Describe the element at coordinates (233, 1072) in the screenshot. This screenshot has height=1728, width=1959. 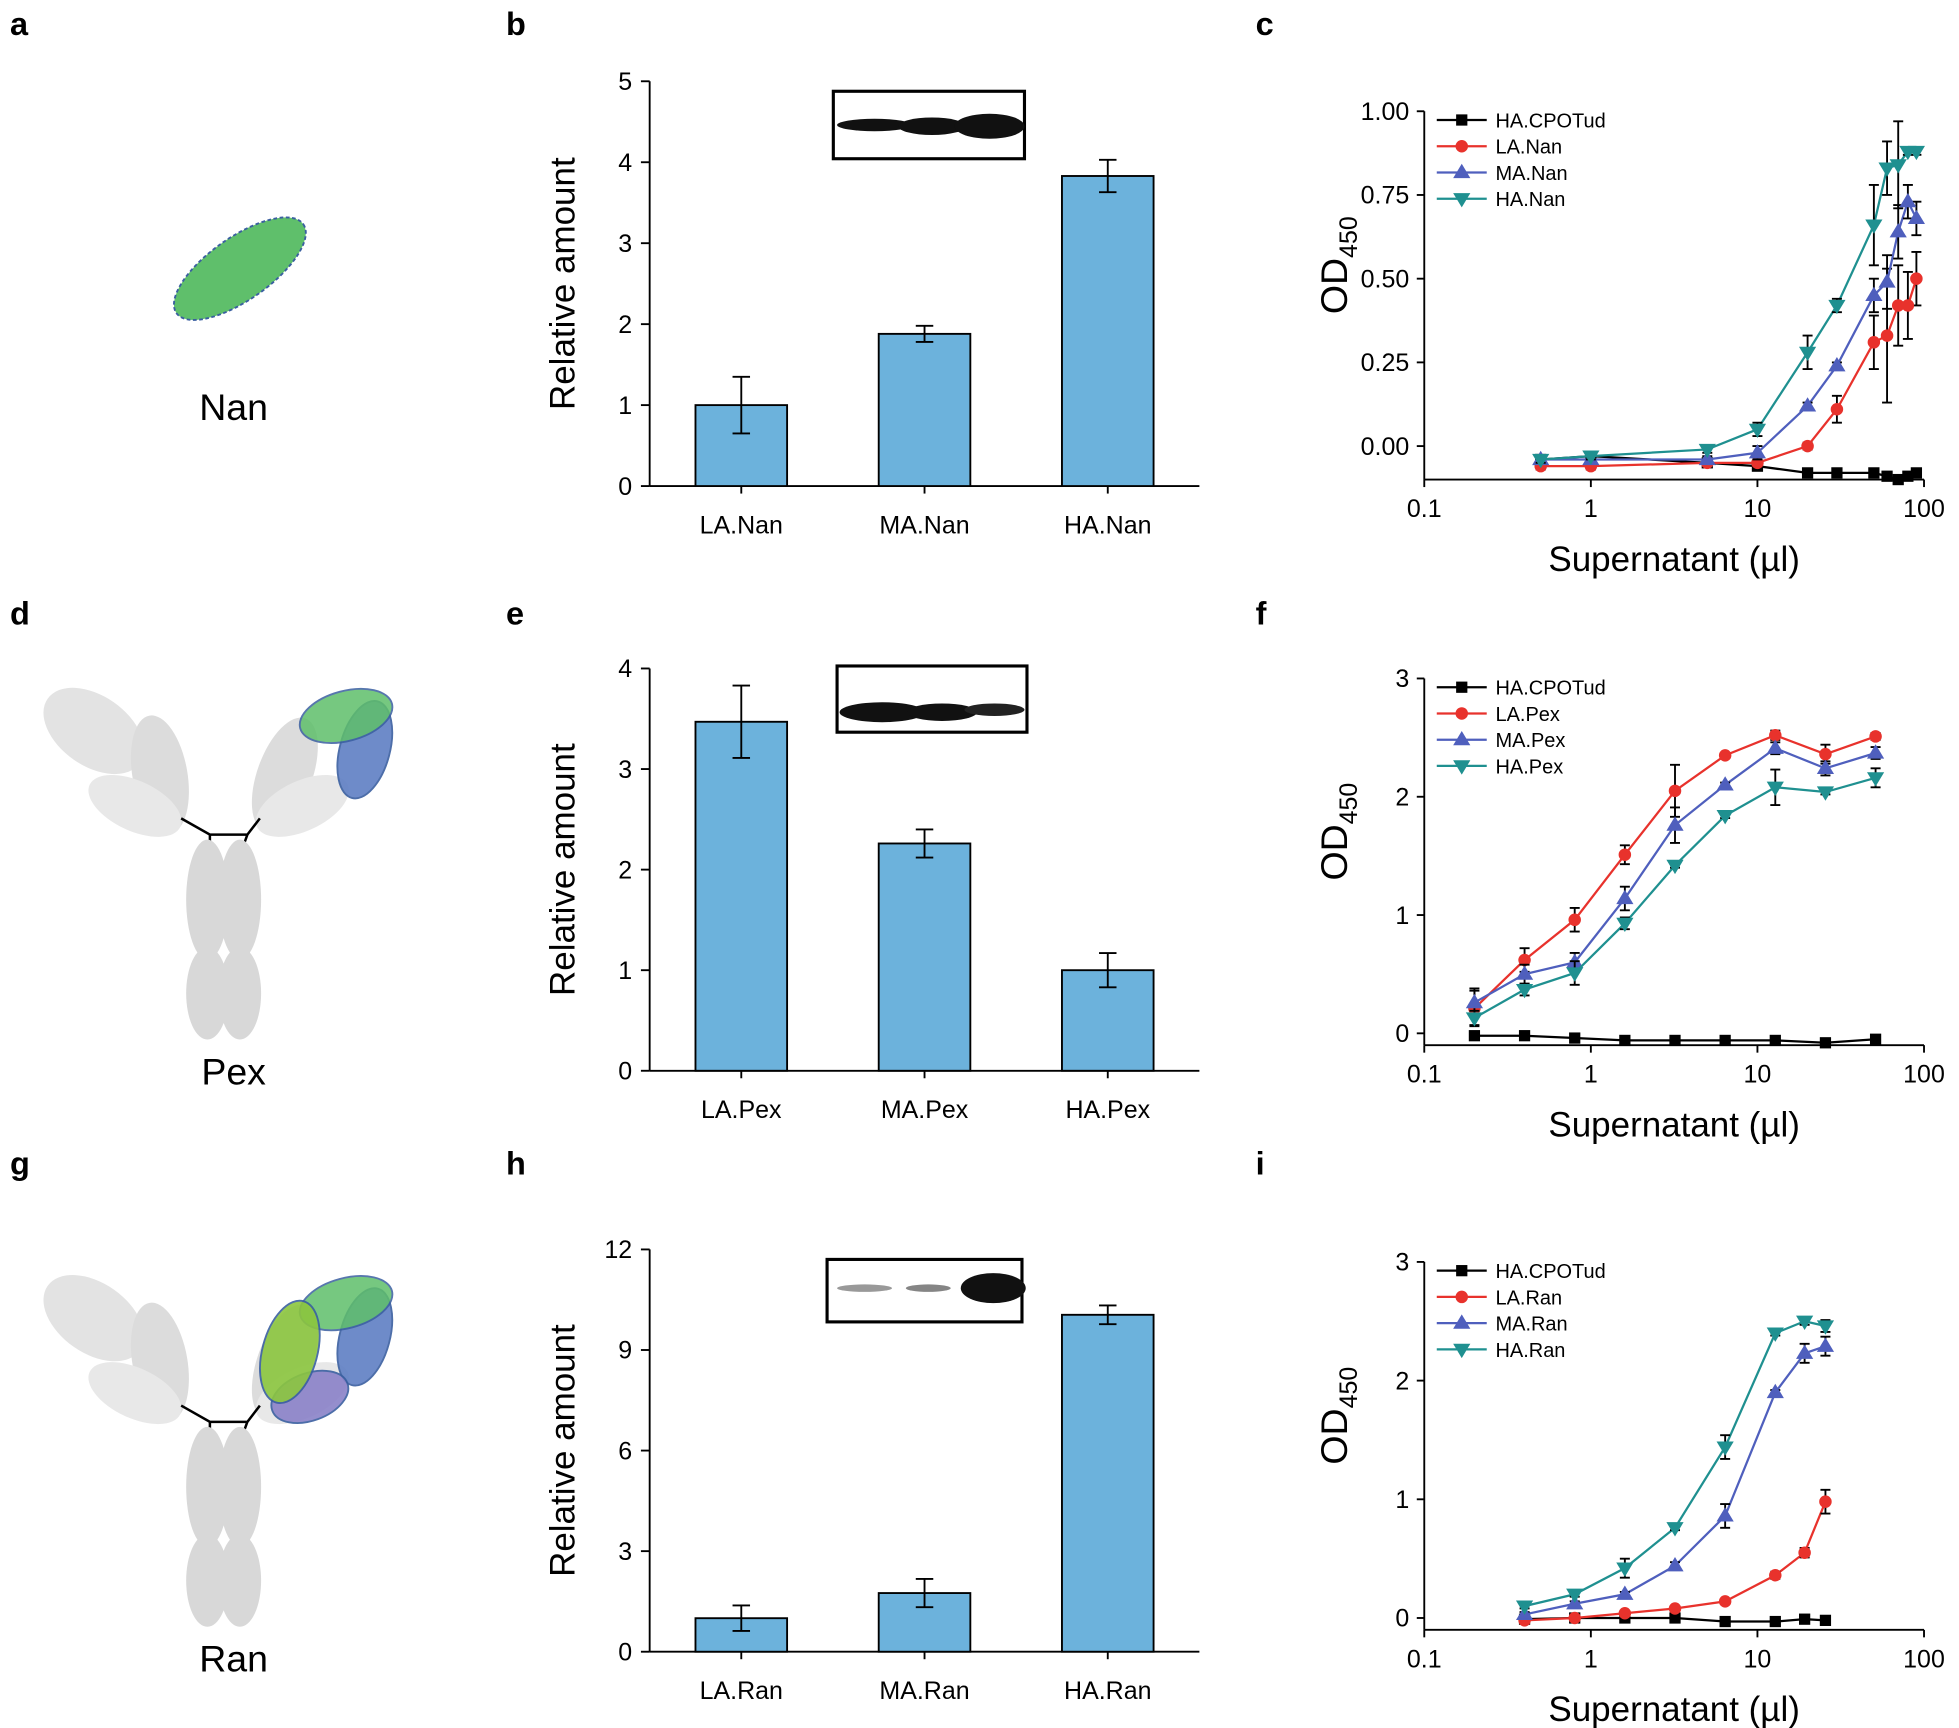
I see `diagram-label: Pex` at that location.